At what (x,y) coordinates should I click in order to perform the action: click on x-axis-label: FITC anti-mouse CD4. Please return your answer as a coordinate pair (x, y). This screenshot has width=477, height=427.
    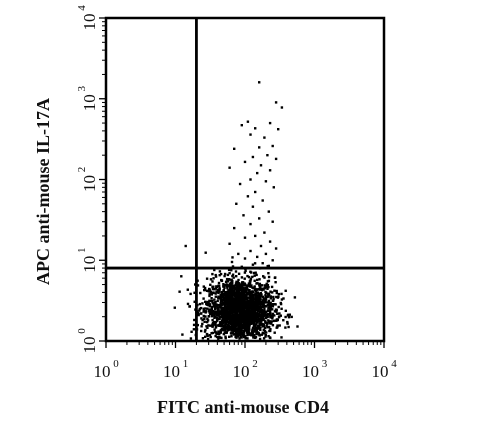
    Looking at the image, I should click on (243, 407).